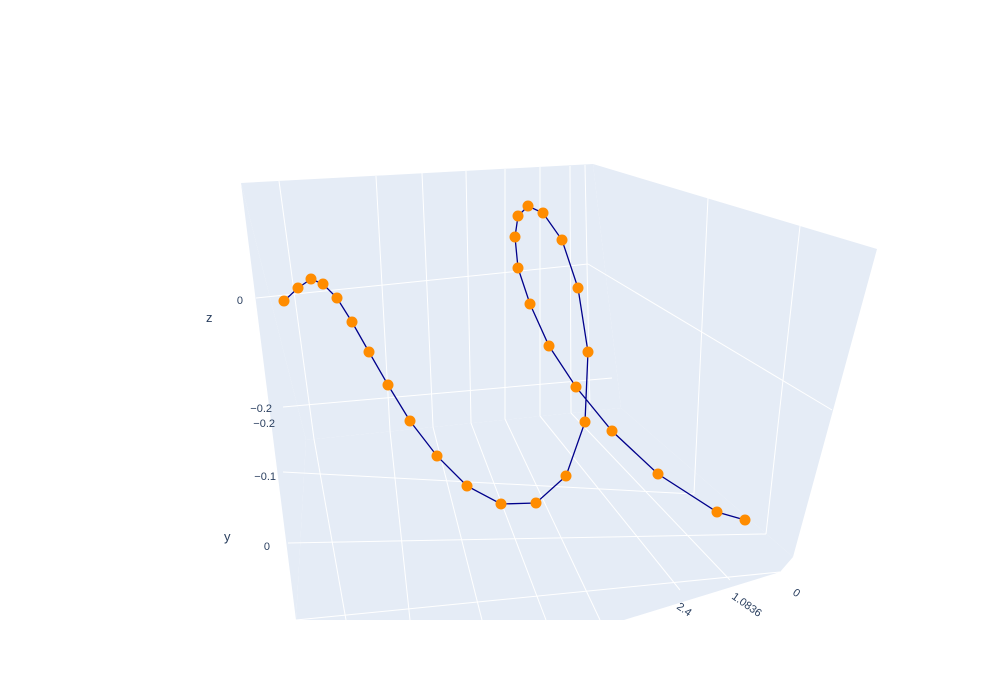  Describe the element at coordinates (265, 477) in the screenshot. I see `y-tick-neg0-1: −0.1` at that location.